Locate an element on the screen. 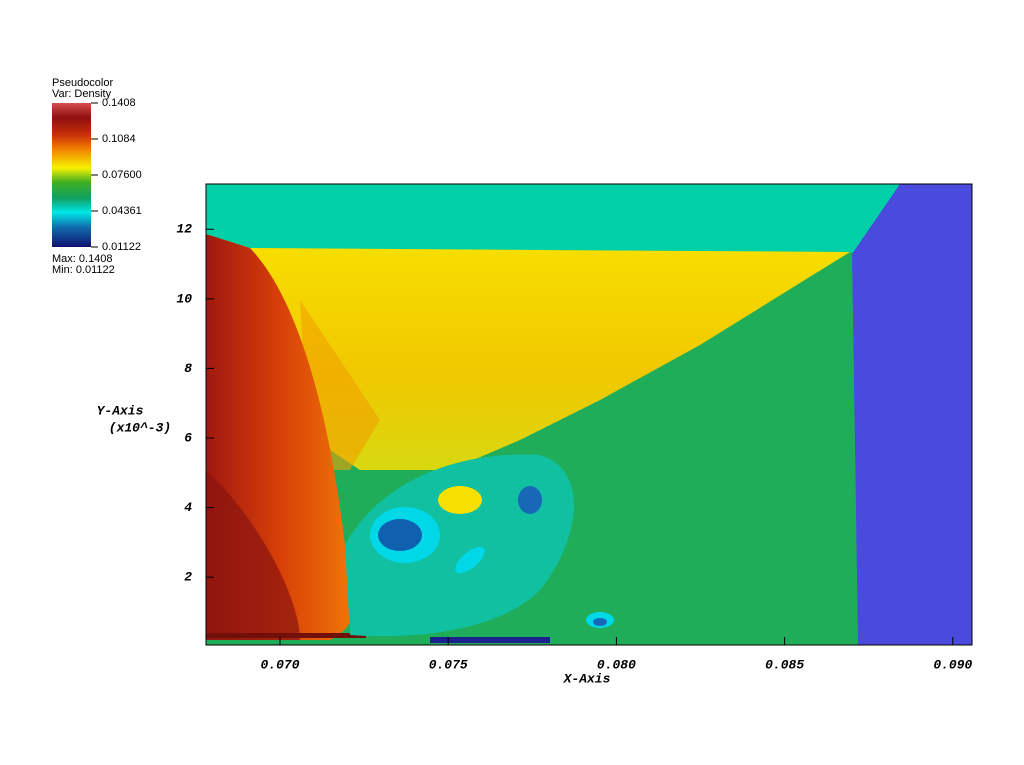 The image size is (1024, 765). legend-min: Min: 0.01122 is located at coordinates (83, 270).